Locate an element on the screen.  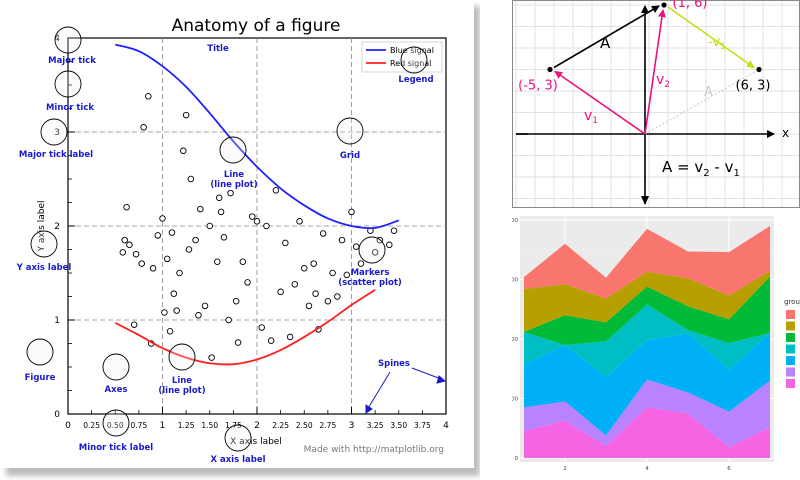
annotation-grid: Grid is located at coordinates (350, 156).